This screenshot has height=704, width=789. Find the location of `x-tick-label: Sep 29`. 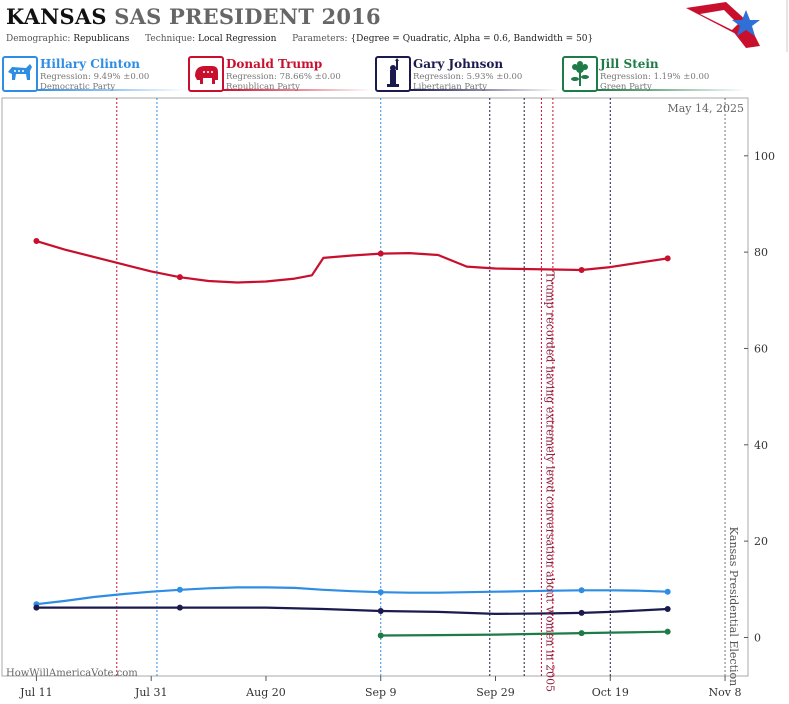

x-tick-label: Sep 29 is located at coordinates (495, 692).